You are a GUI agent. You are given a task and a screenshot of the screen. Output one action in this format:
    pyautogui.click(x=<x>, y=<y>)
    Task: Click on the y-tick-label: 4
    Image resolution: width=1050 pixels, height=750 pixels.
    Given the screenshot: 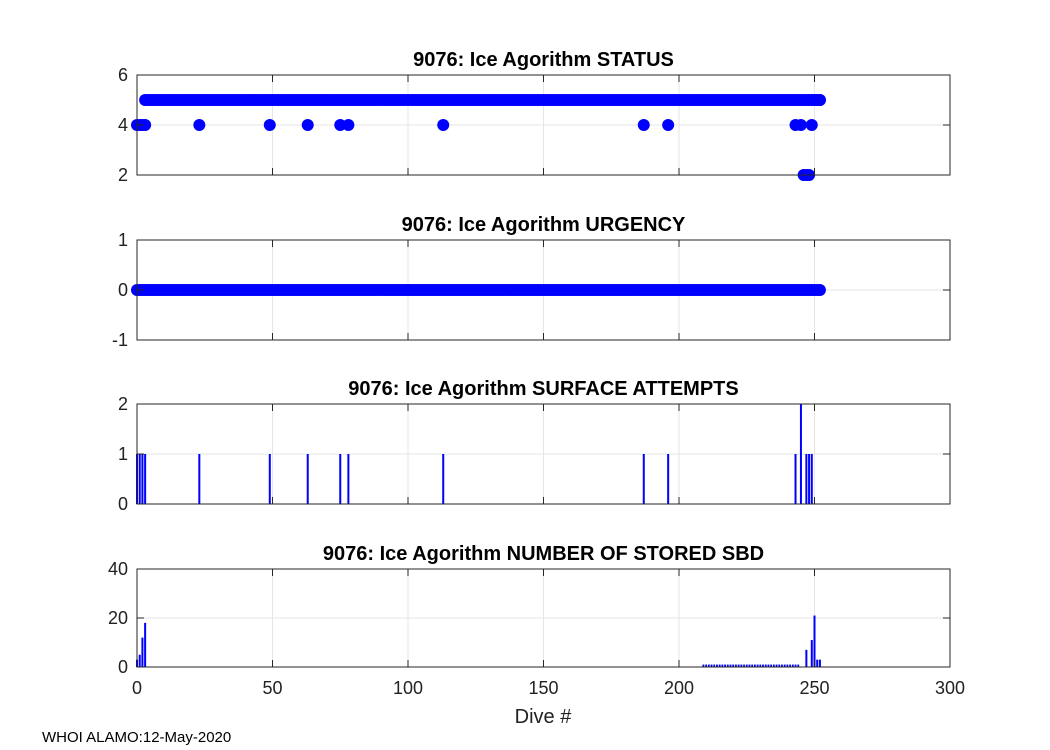 What is the action you would take?
    pyautogui.click(x=123, y=125)
    